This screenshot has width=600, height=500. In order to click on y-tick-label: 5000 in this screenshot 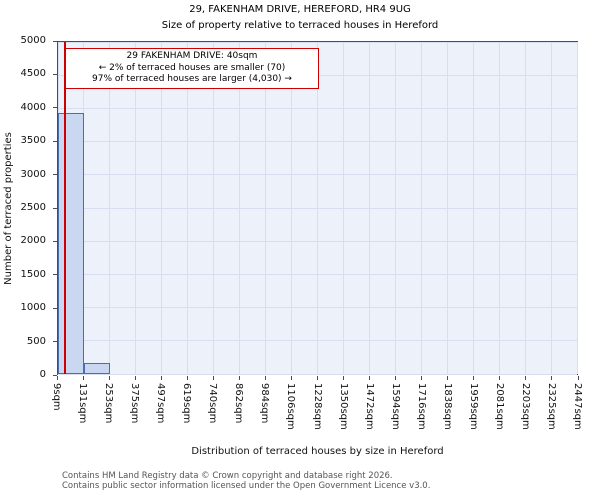, I will do `click(33, 40)`.